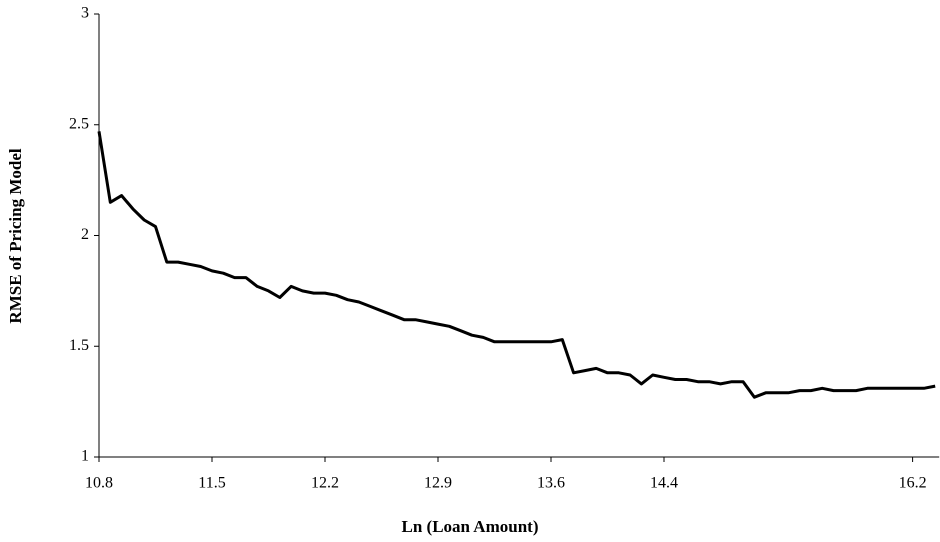 Image resolution: width=940 pixels, height=542 pixels. I want to click on x-tick-label: 14.4, so click(664, 483).